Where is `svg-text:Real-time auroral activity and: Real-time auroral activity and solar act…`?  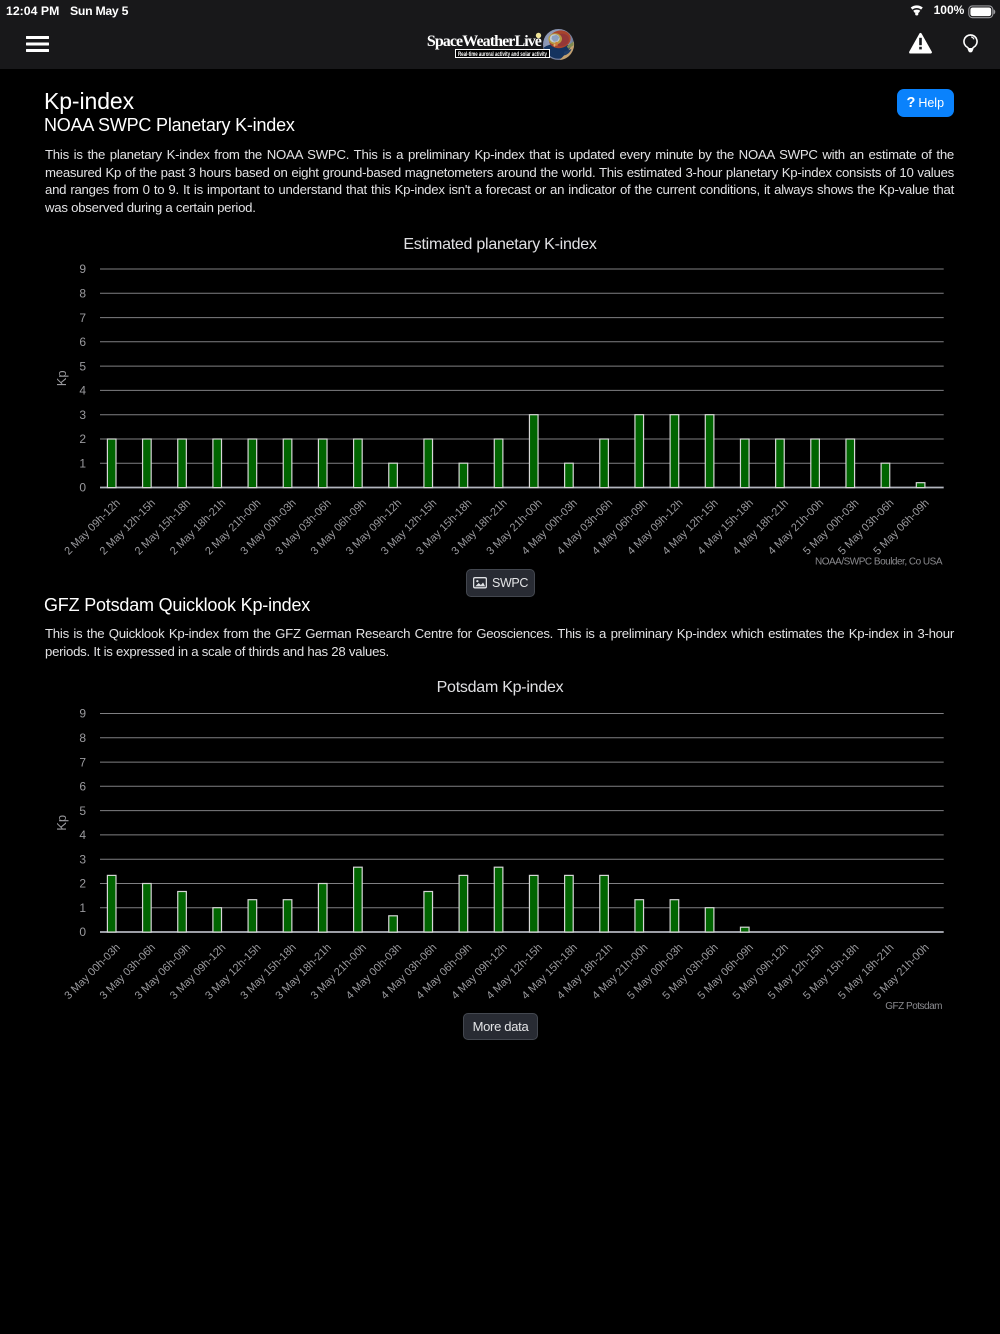 svg-text:Real-time auroral activity and: Real-time auroral activity and solar act… is located at coordinates (502, 54).